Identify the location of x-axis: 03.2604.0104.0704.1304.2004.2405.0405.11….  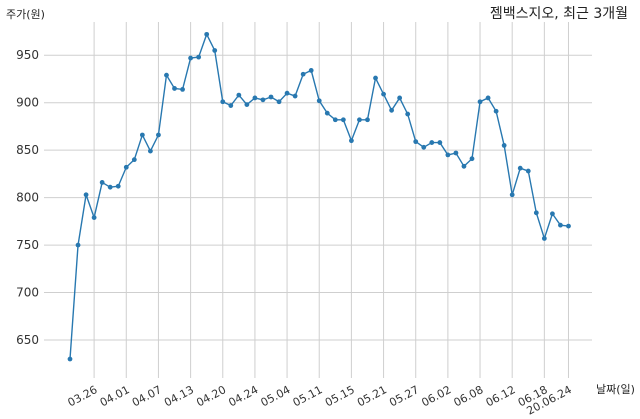
(320, 400).